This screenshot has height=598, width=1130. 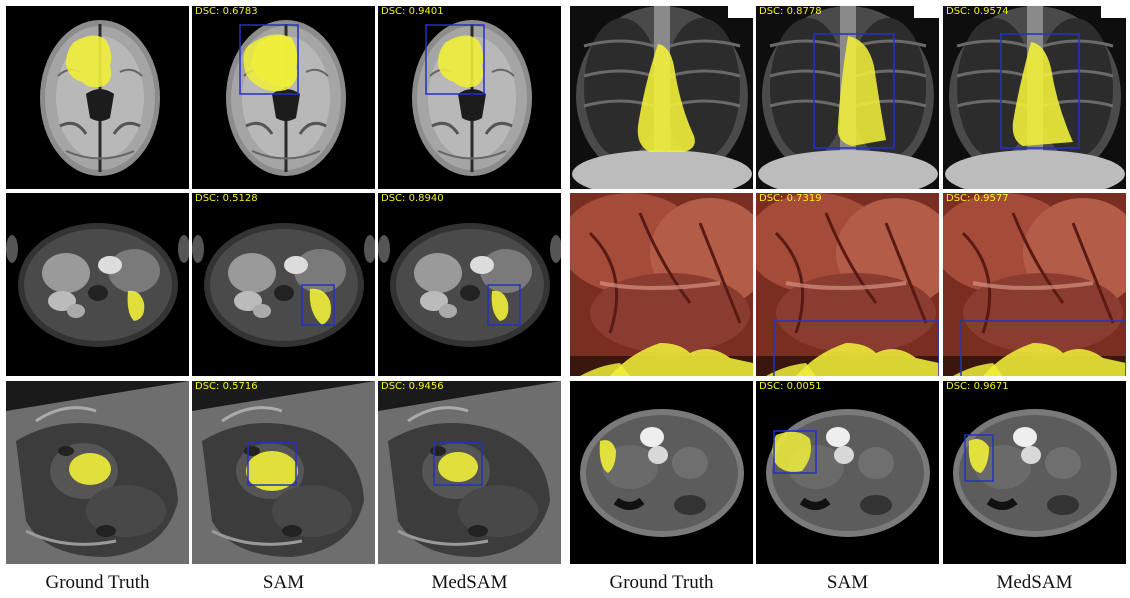 What do you see at coordinates (412, 11) in the screenshot?
I see `dsc-score-brain-mri-medsam: DSC: 0.9401` at bounding box center [412, 11].